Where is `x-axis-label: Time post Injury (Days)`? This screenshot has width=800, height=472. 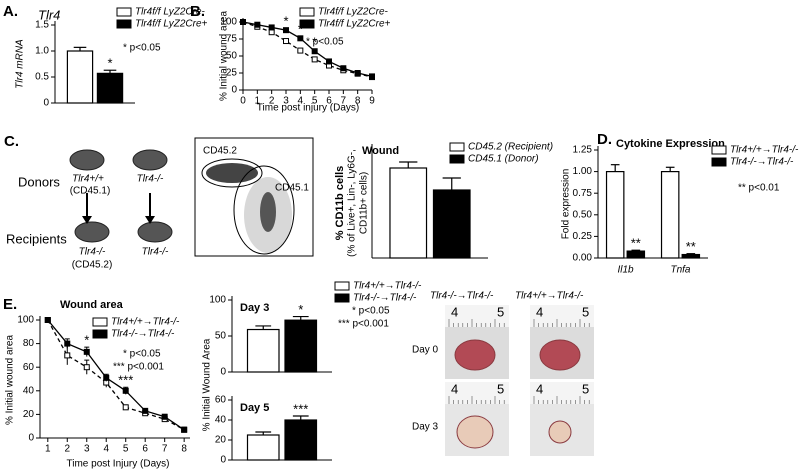
x-axis-label: Time post Injury (Days) is located at coordinates (118, 464).